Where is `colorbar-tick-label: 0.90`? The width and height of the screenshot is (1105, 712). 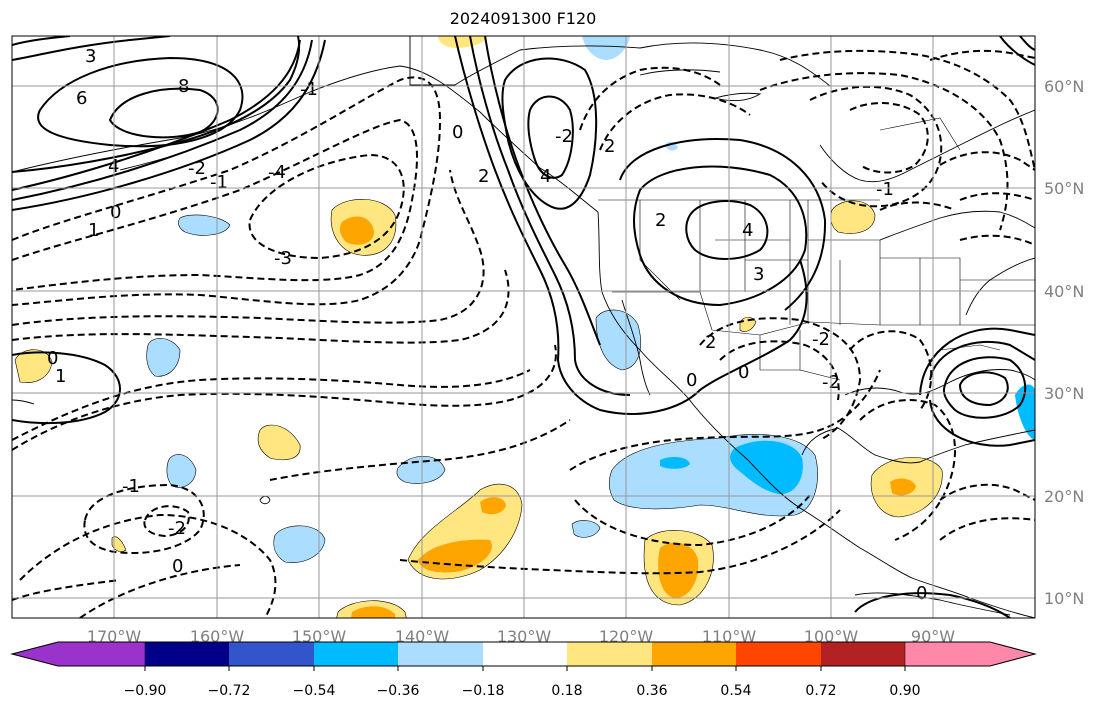
colorbar-tick-label: 0.90 is located at coordinates (905, 691).